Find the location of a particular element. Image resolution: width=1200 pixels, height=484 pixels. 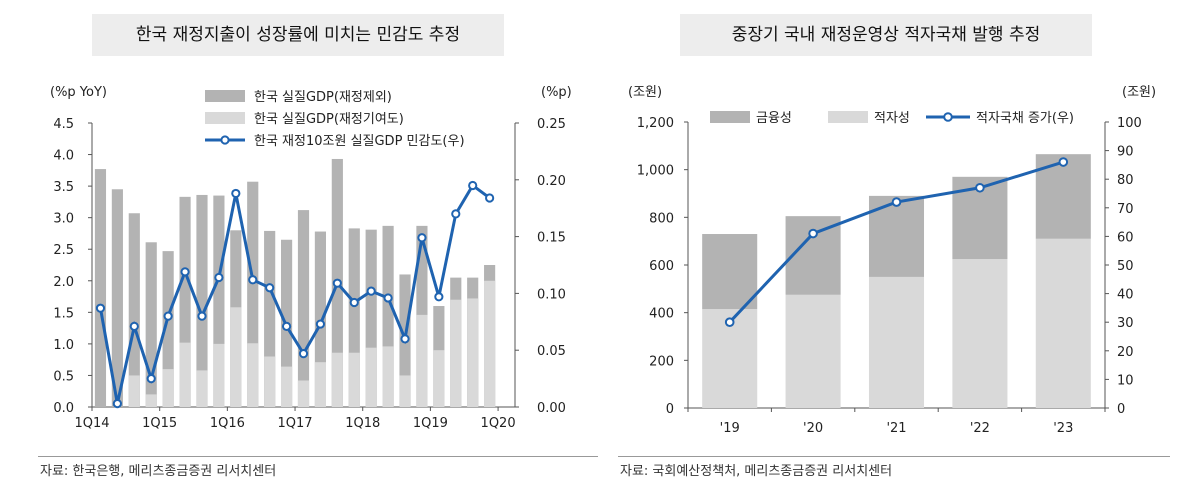

right-y-tick-label: 0.00 is located at coordinates (551, 408).